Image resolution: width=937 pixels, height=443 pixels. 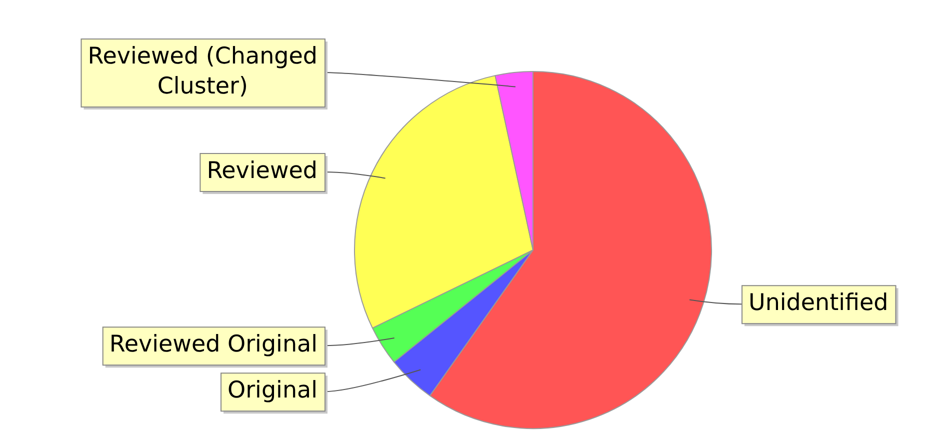 What do you see at coordinates (818, 303) in the screenshot?
I see `slice-label: Unidentified` at bounding box center [818, 303].